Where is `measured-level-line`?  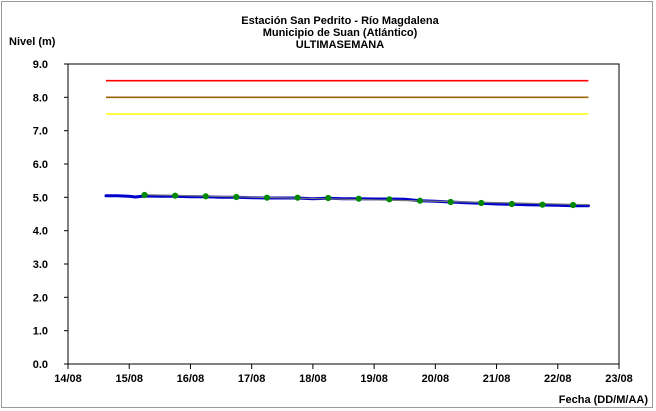
measured-level-line is located at coordinates (347, 201).